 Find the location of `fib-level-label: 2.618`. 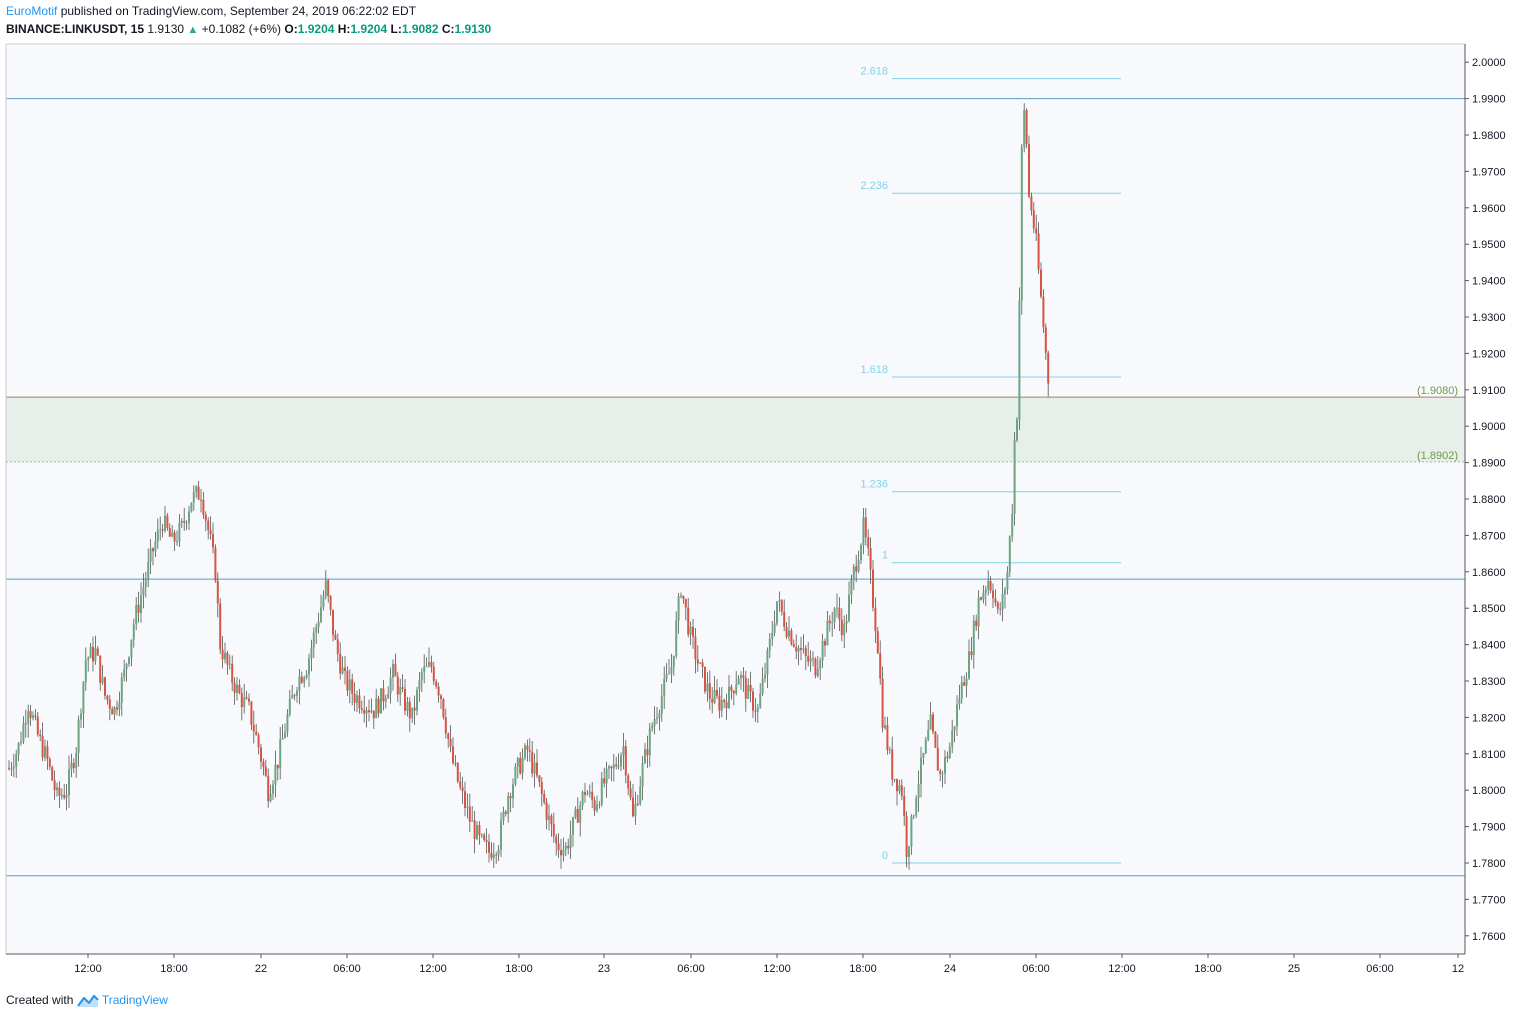

fib-level-label: 2.618 is located at coordinates (874, 72).